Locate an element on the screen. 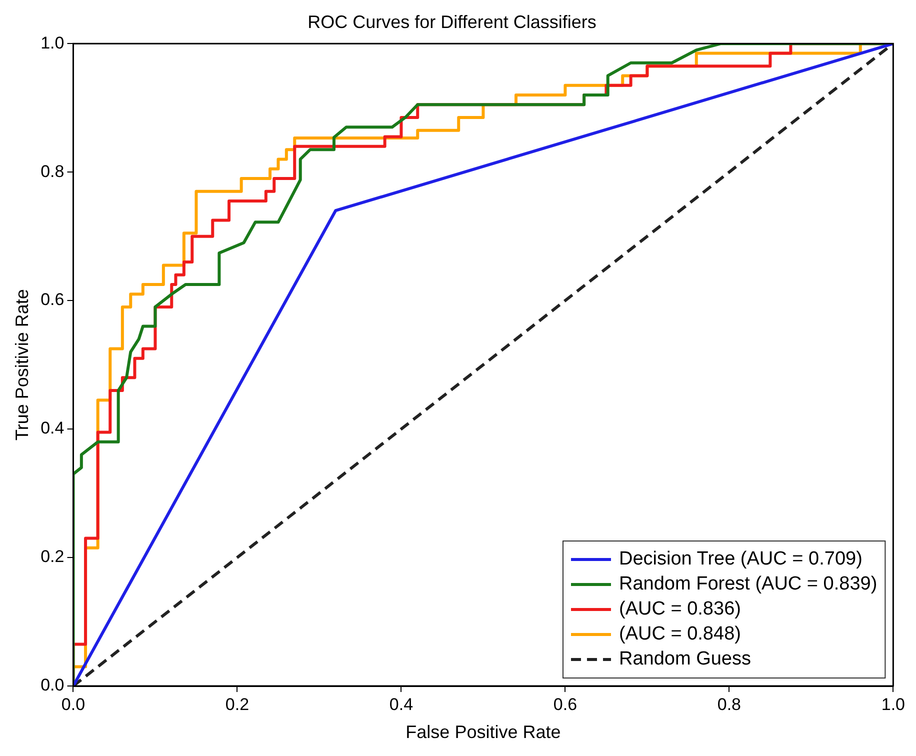 Image resolution: width=916 pixels, height=756 pixels. y-tick-label: 0.6 is located at coordinates (52, 300).